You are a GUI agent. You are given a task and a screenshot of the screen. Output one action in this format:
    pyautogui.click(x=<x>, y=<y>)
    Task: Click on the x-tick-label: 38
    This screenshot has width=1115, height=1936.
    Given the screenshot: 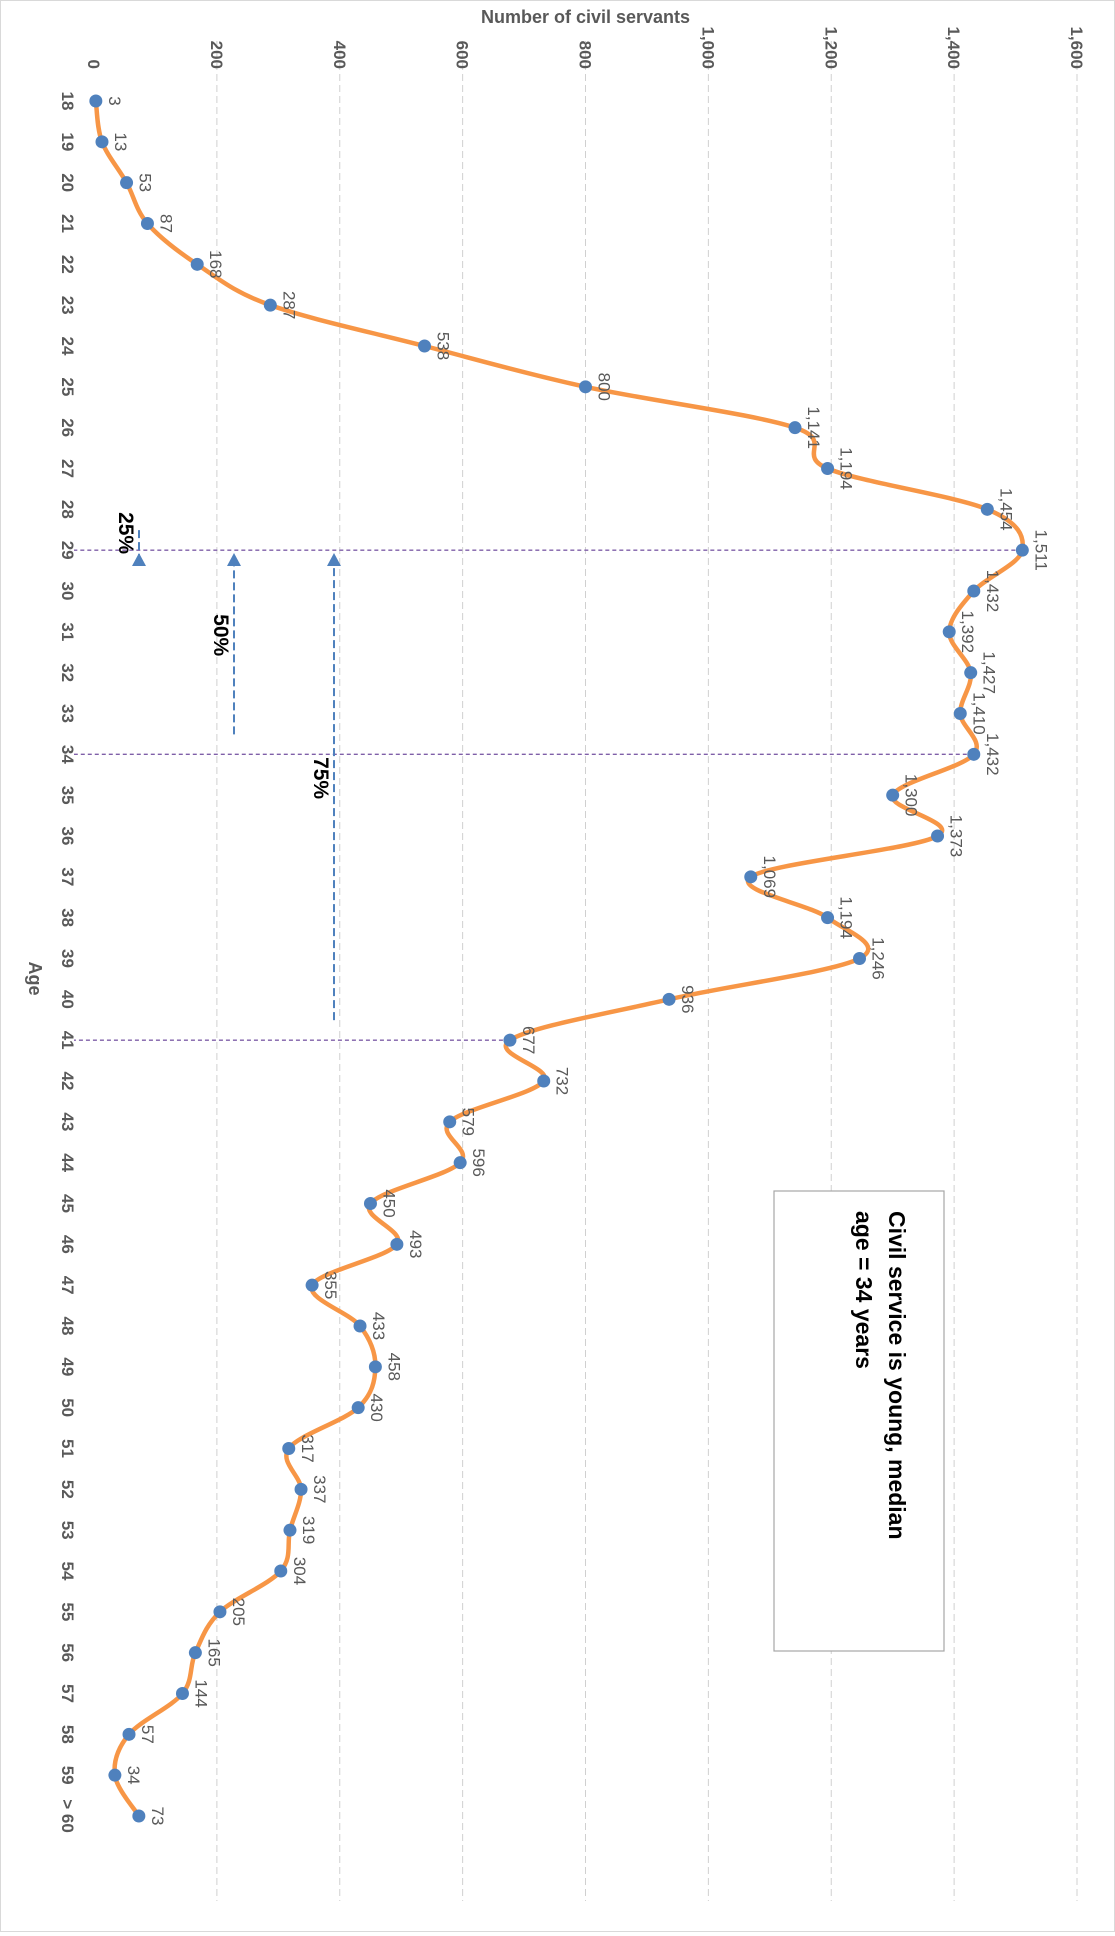 What is the action you would take?
    pyautogui.click(x=67, y=917)
    